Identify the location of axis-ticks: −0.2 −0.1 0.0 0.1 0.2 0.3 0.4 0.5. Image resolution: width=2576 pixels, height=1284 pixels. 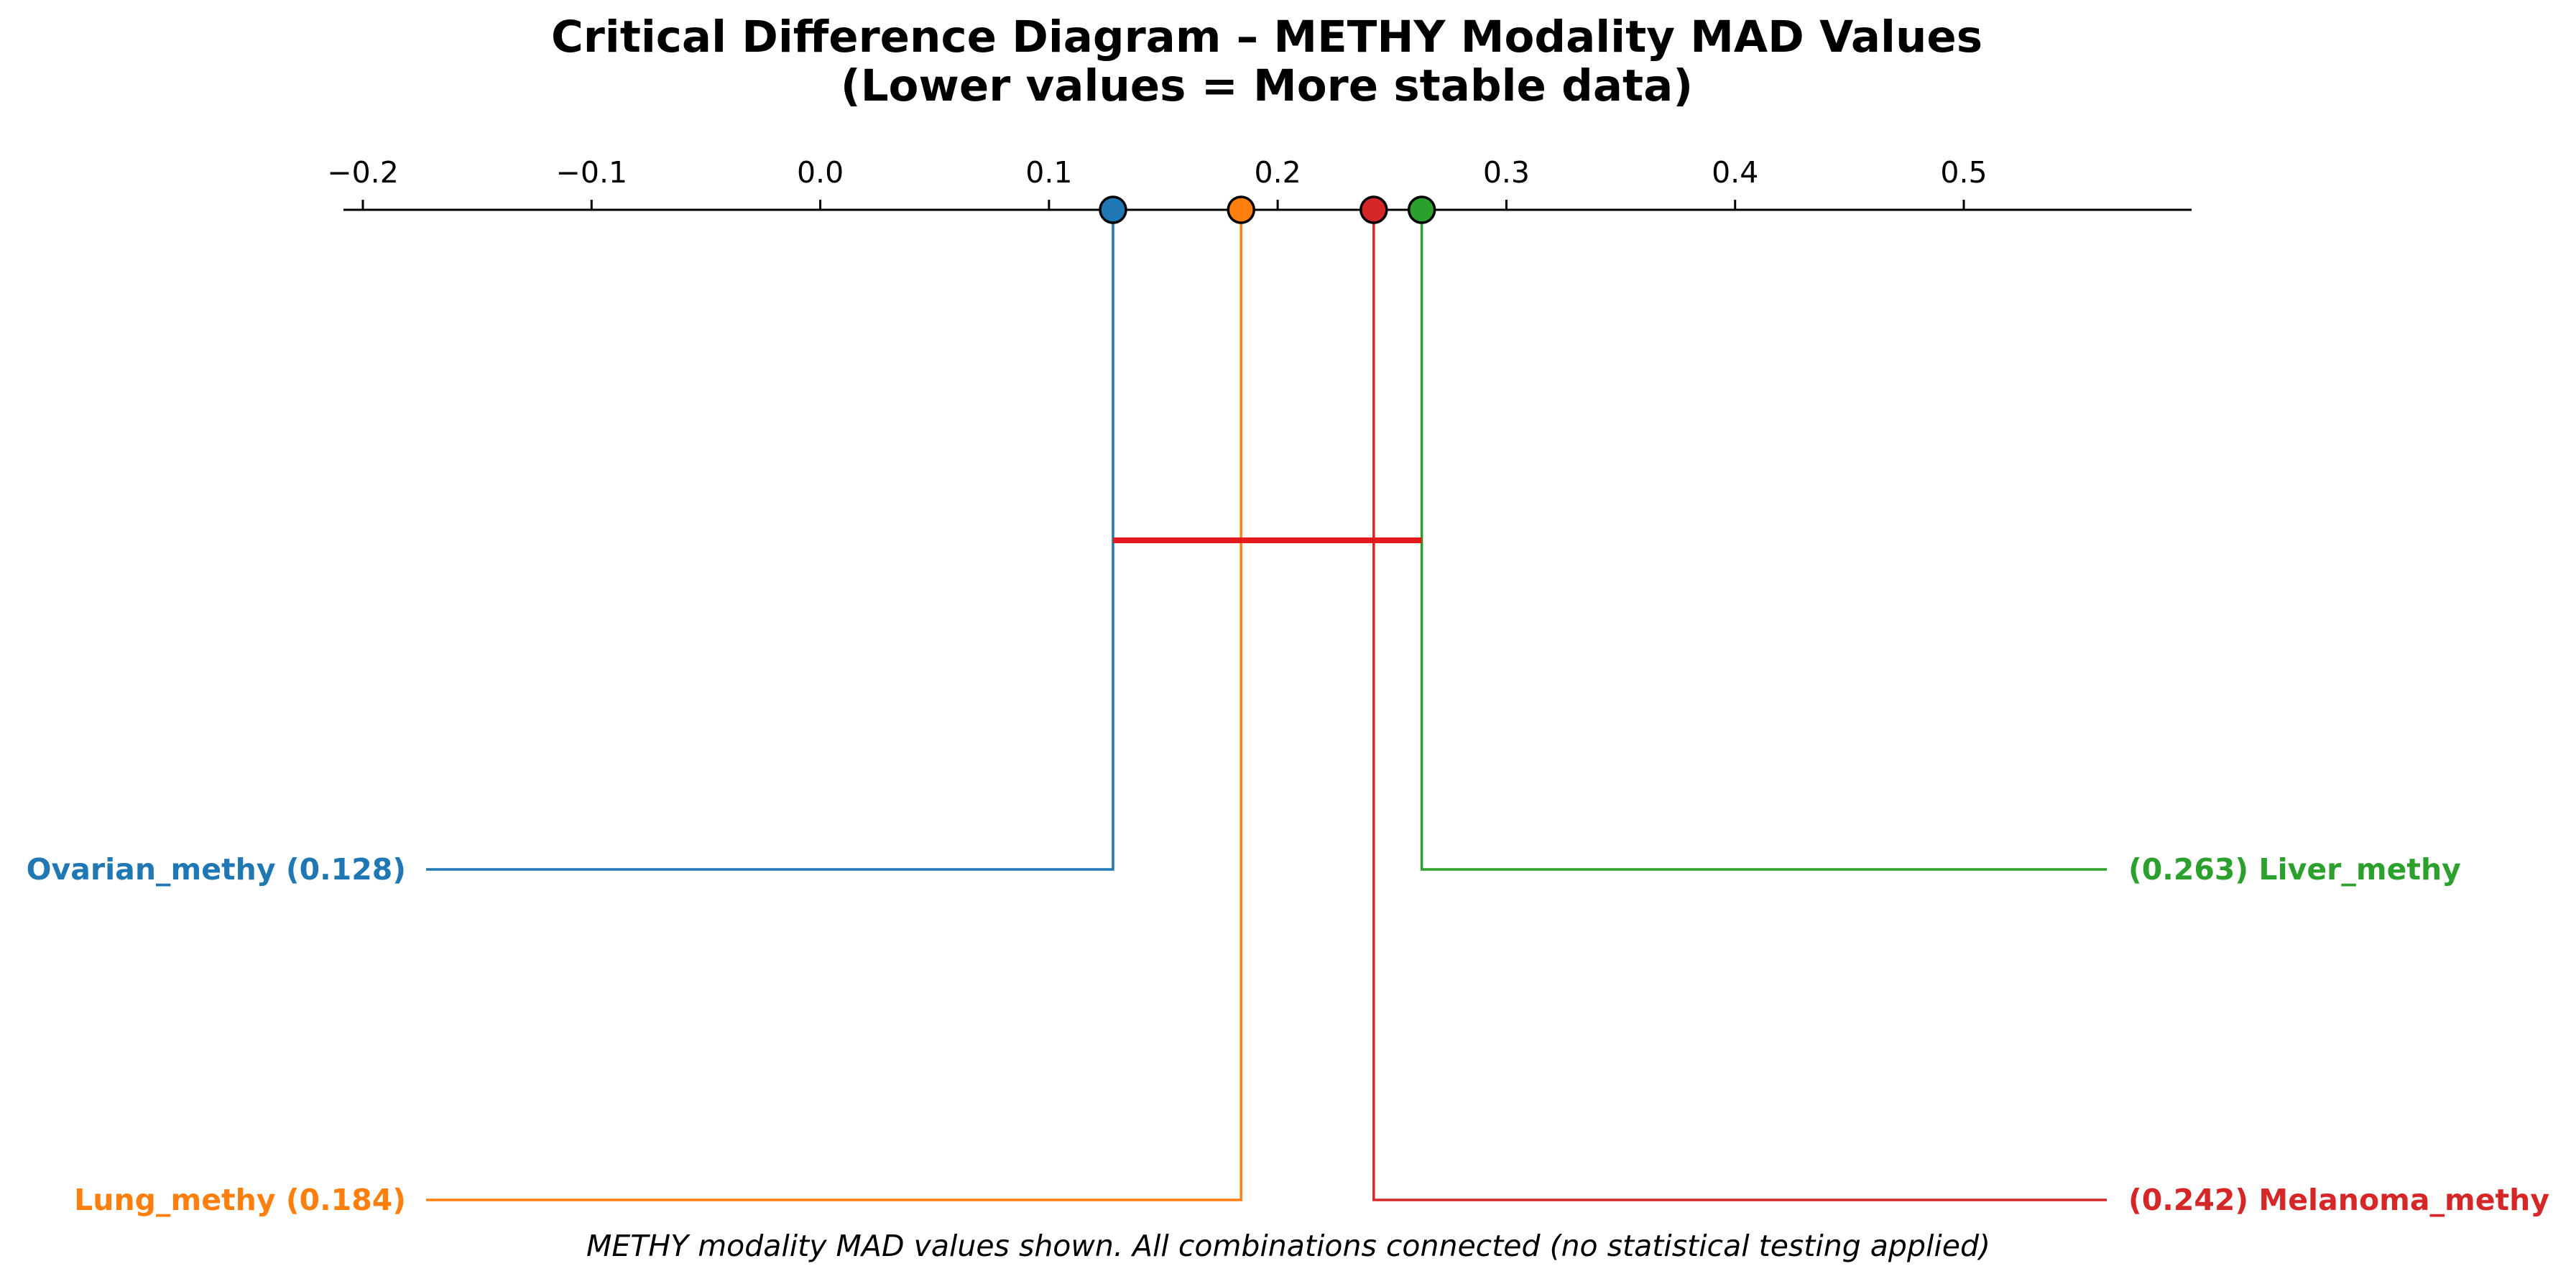
(1157, 183).